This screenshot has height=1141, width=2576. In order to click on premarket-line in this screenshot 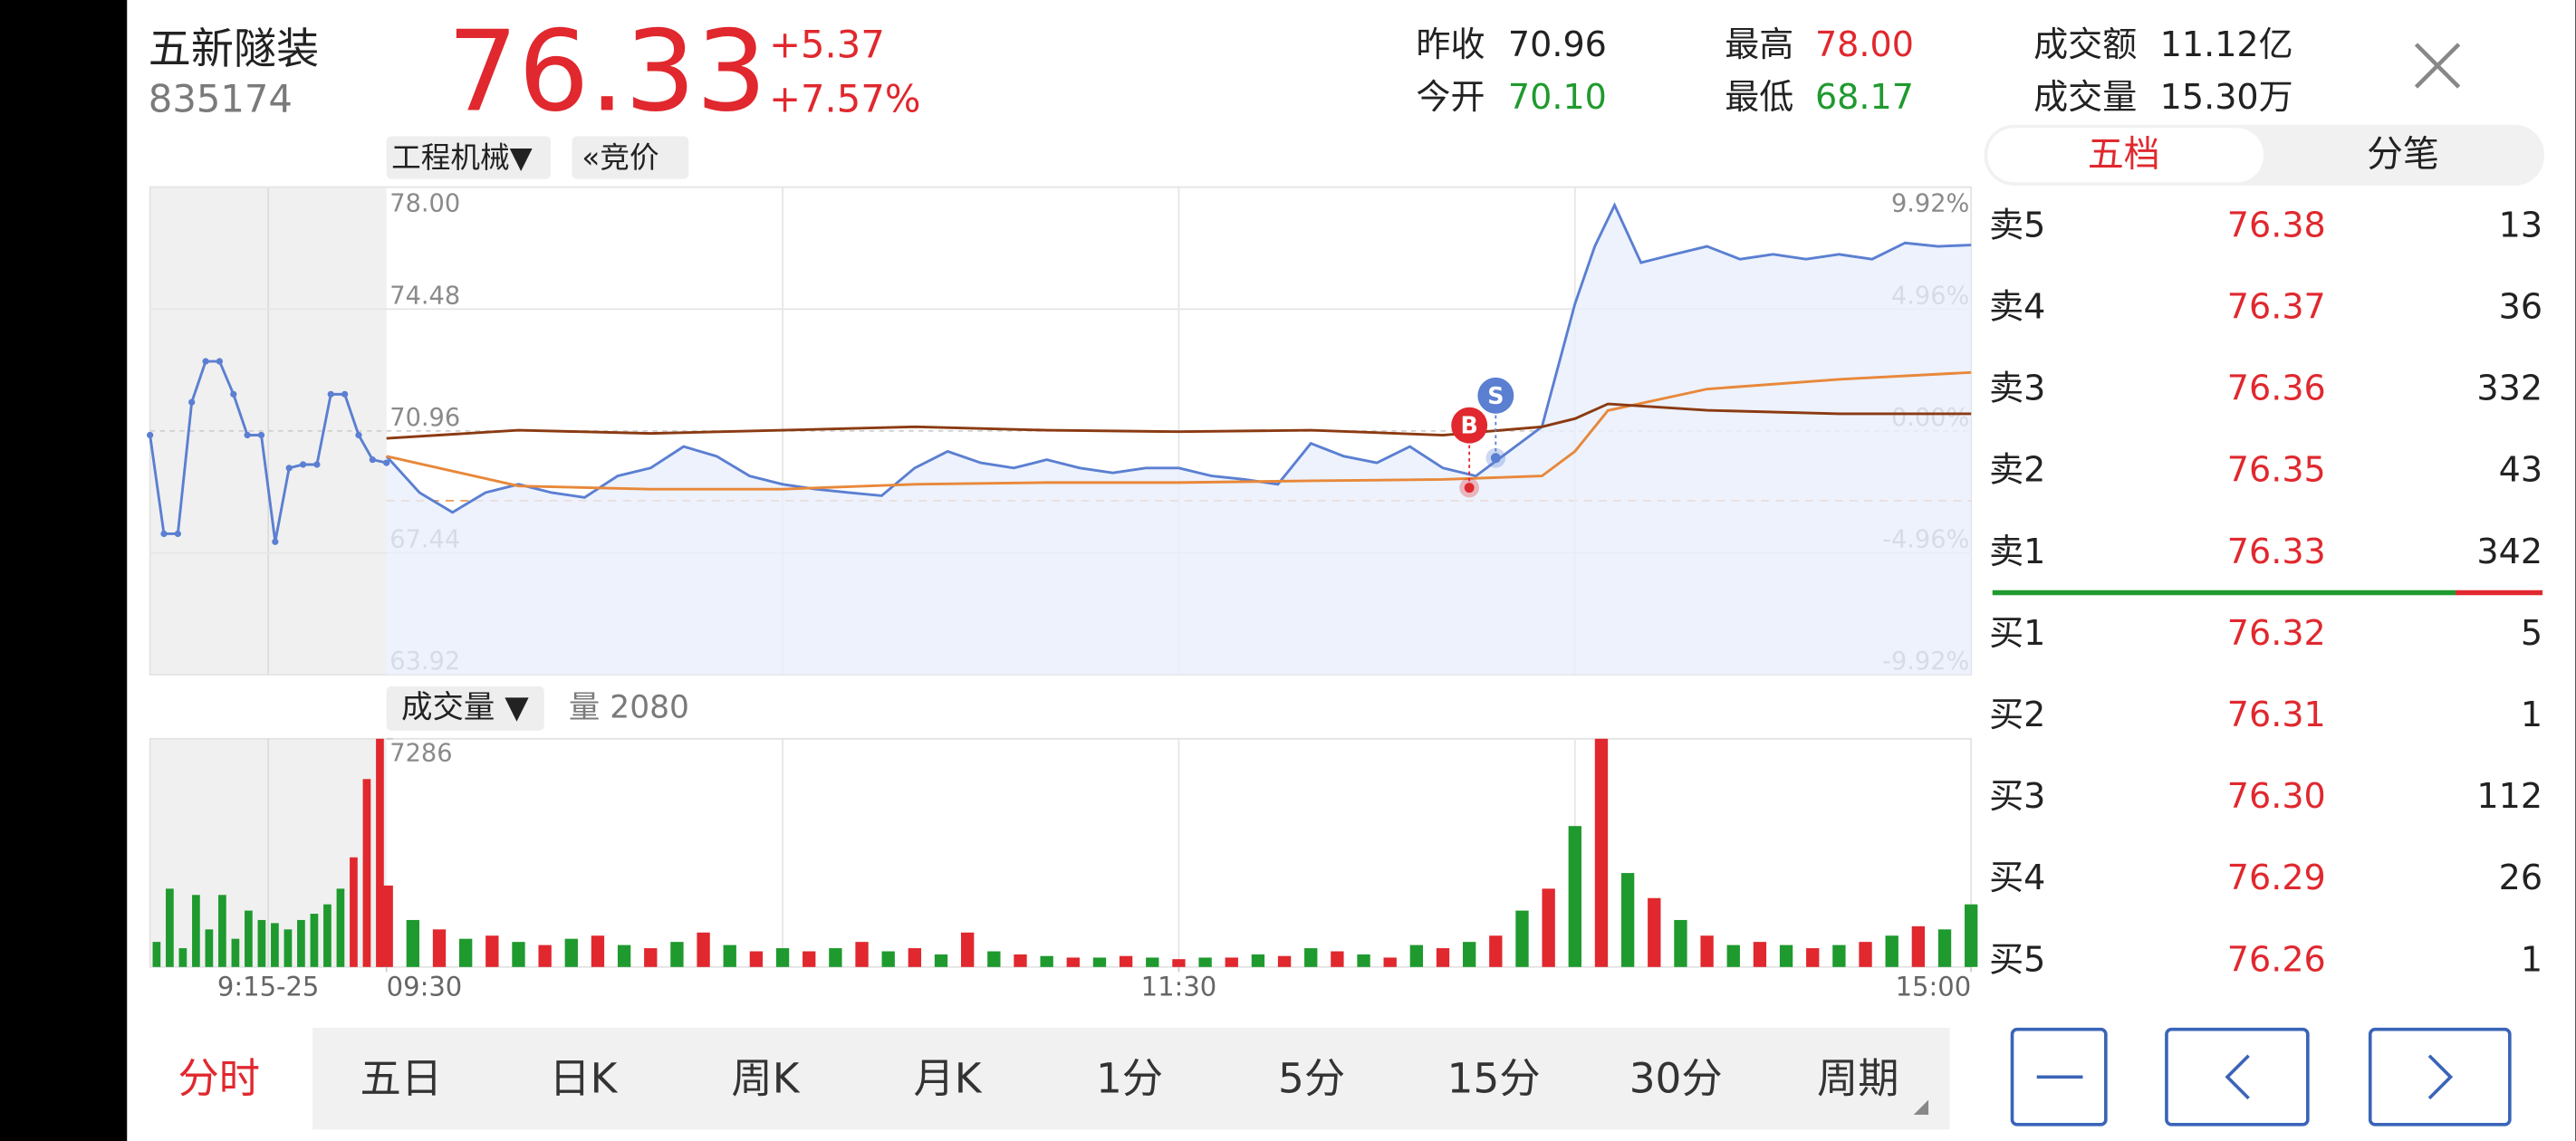, I will do `click(268, 451)`.